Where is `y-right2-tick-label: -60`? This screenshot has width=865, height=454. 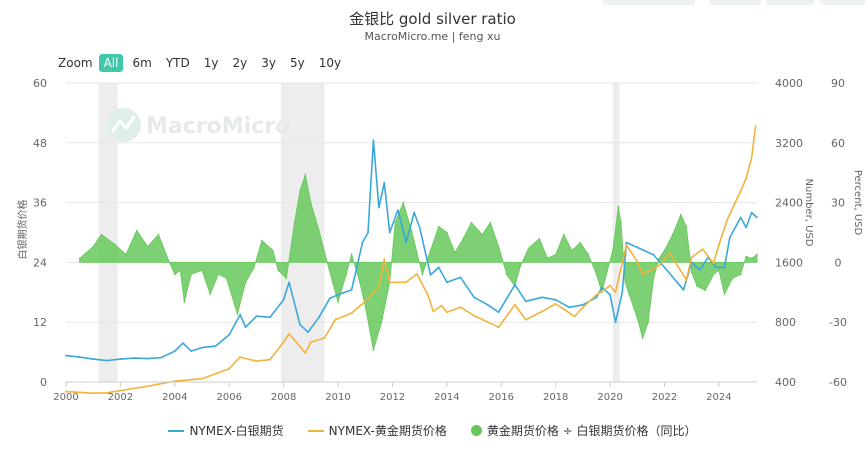 y-right2-tick-label: -60 is located at coordinates (838, 382).